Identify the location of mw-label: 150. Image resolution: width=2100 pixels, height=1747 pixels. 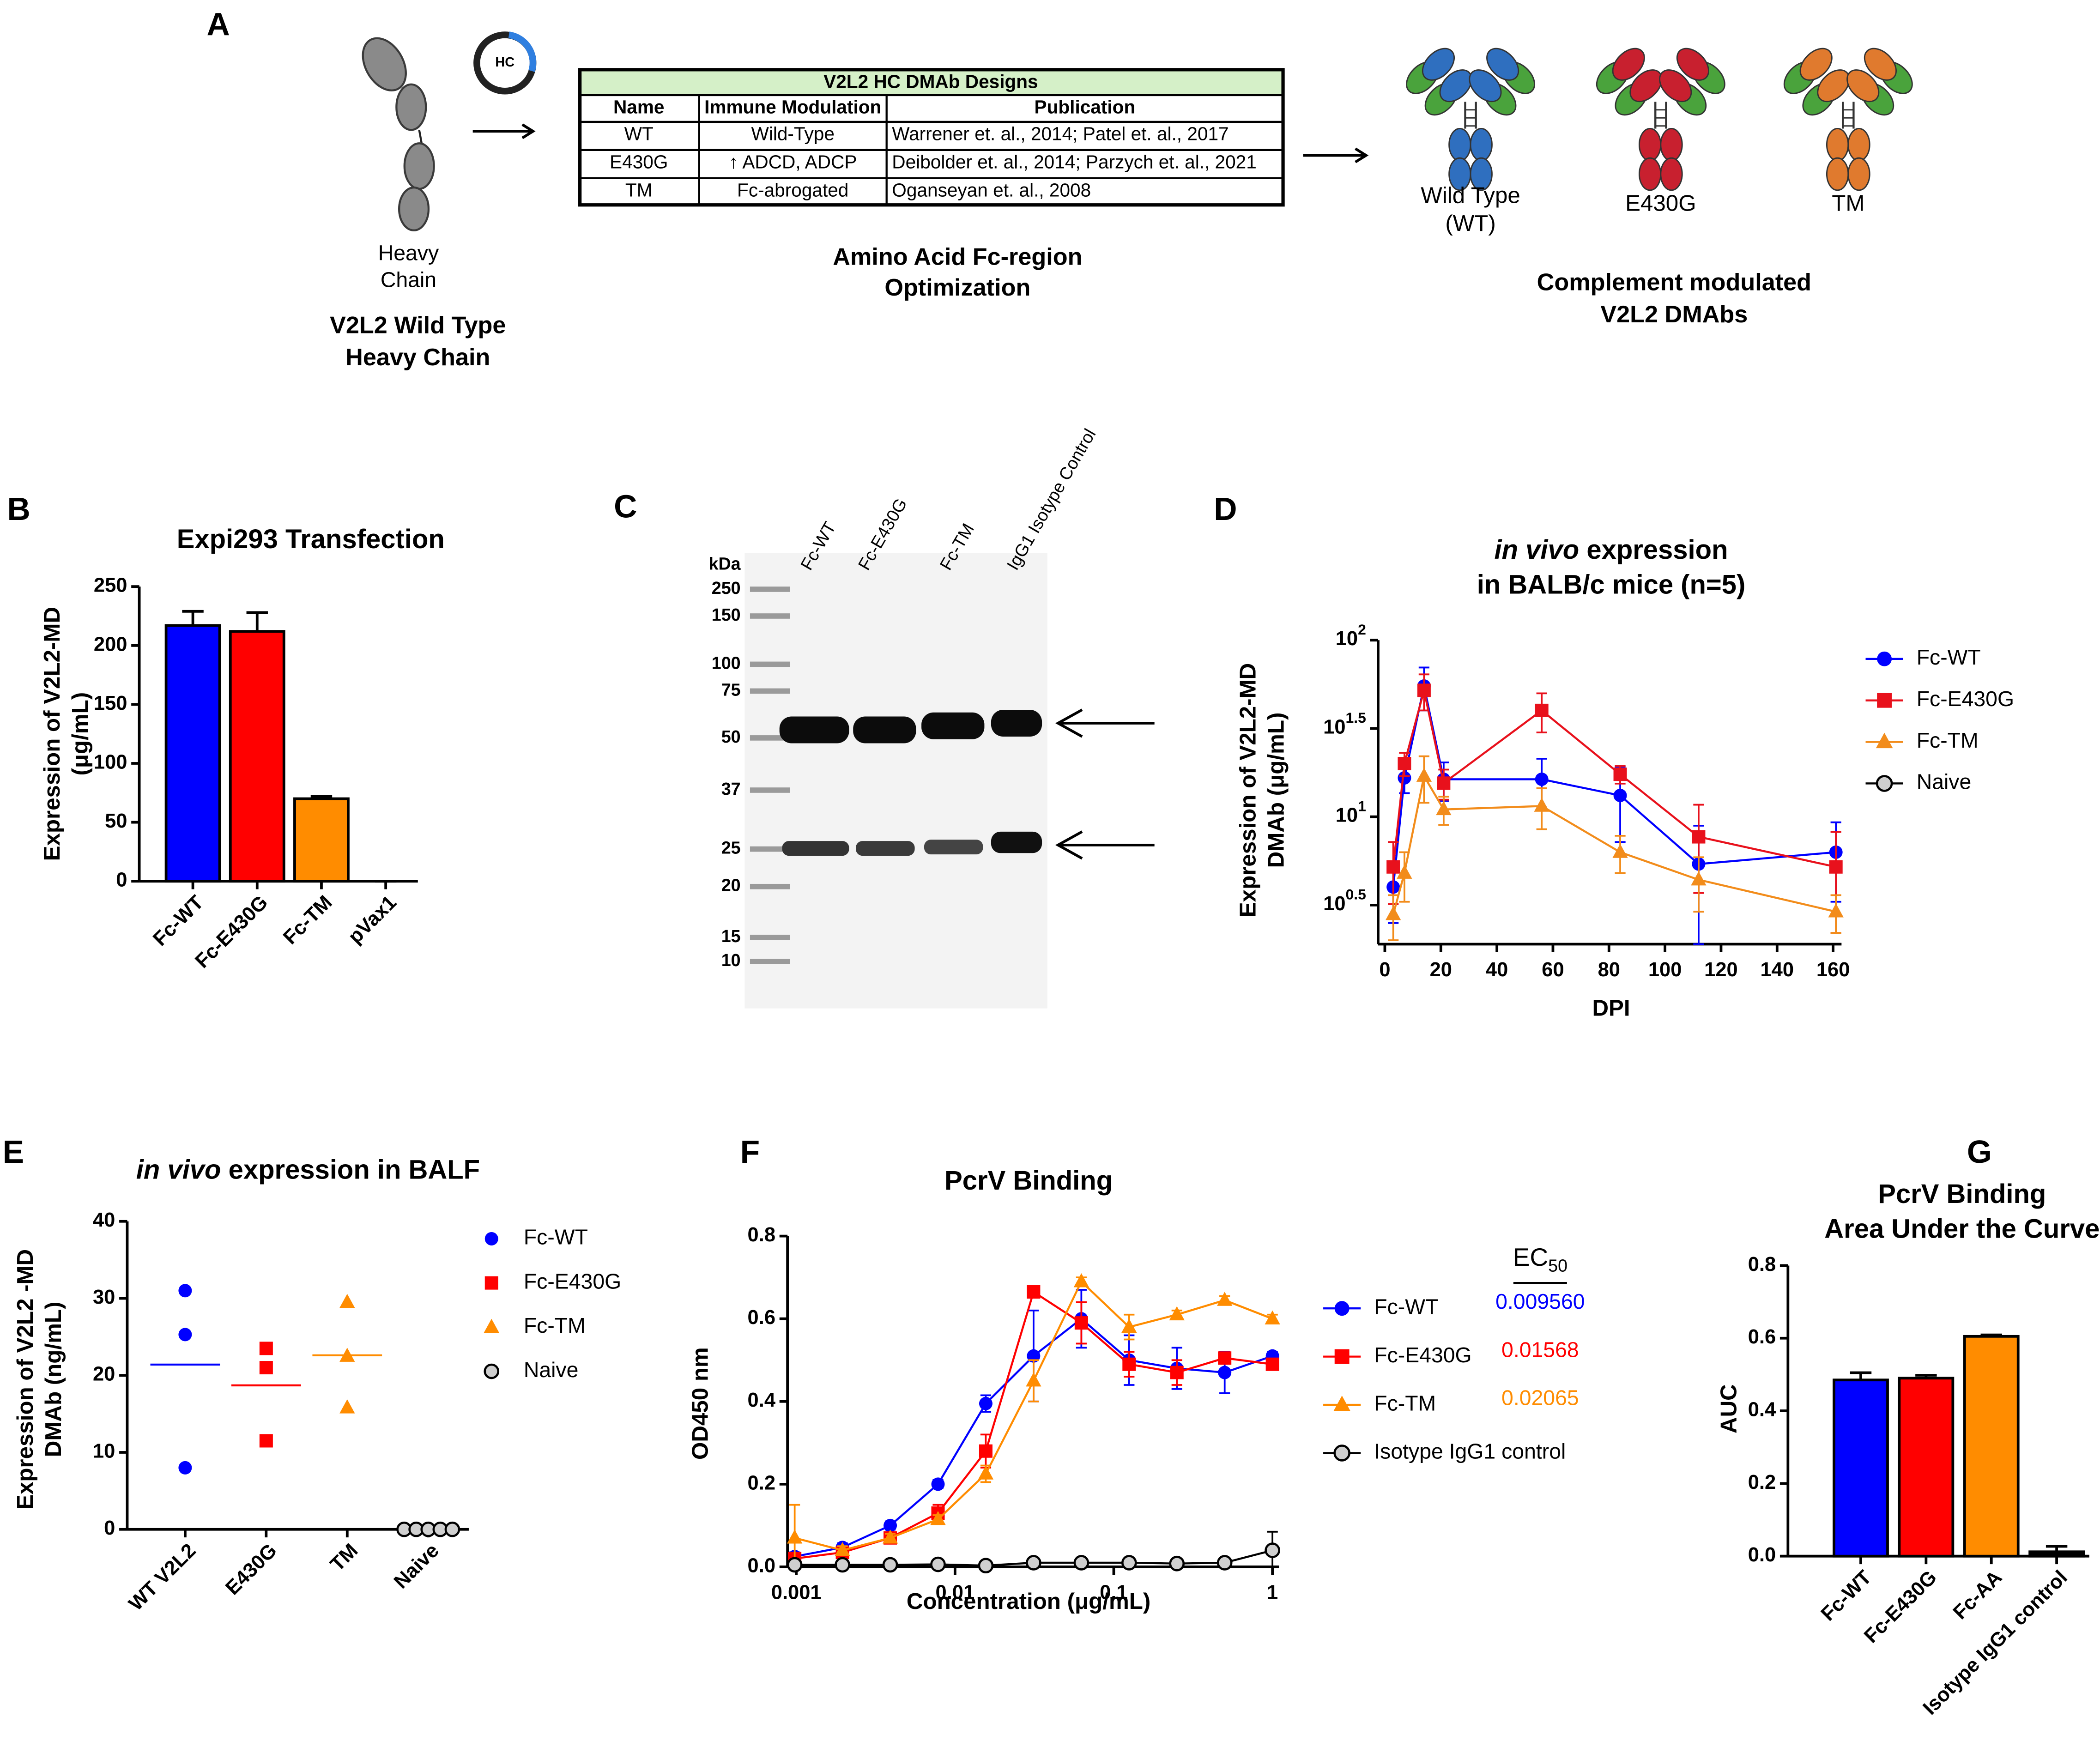
(726, 614).